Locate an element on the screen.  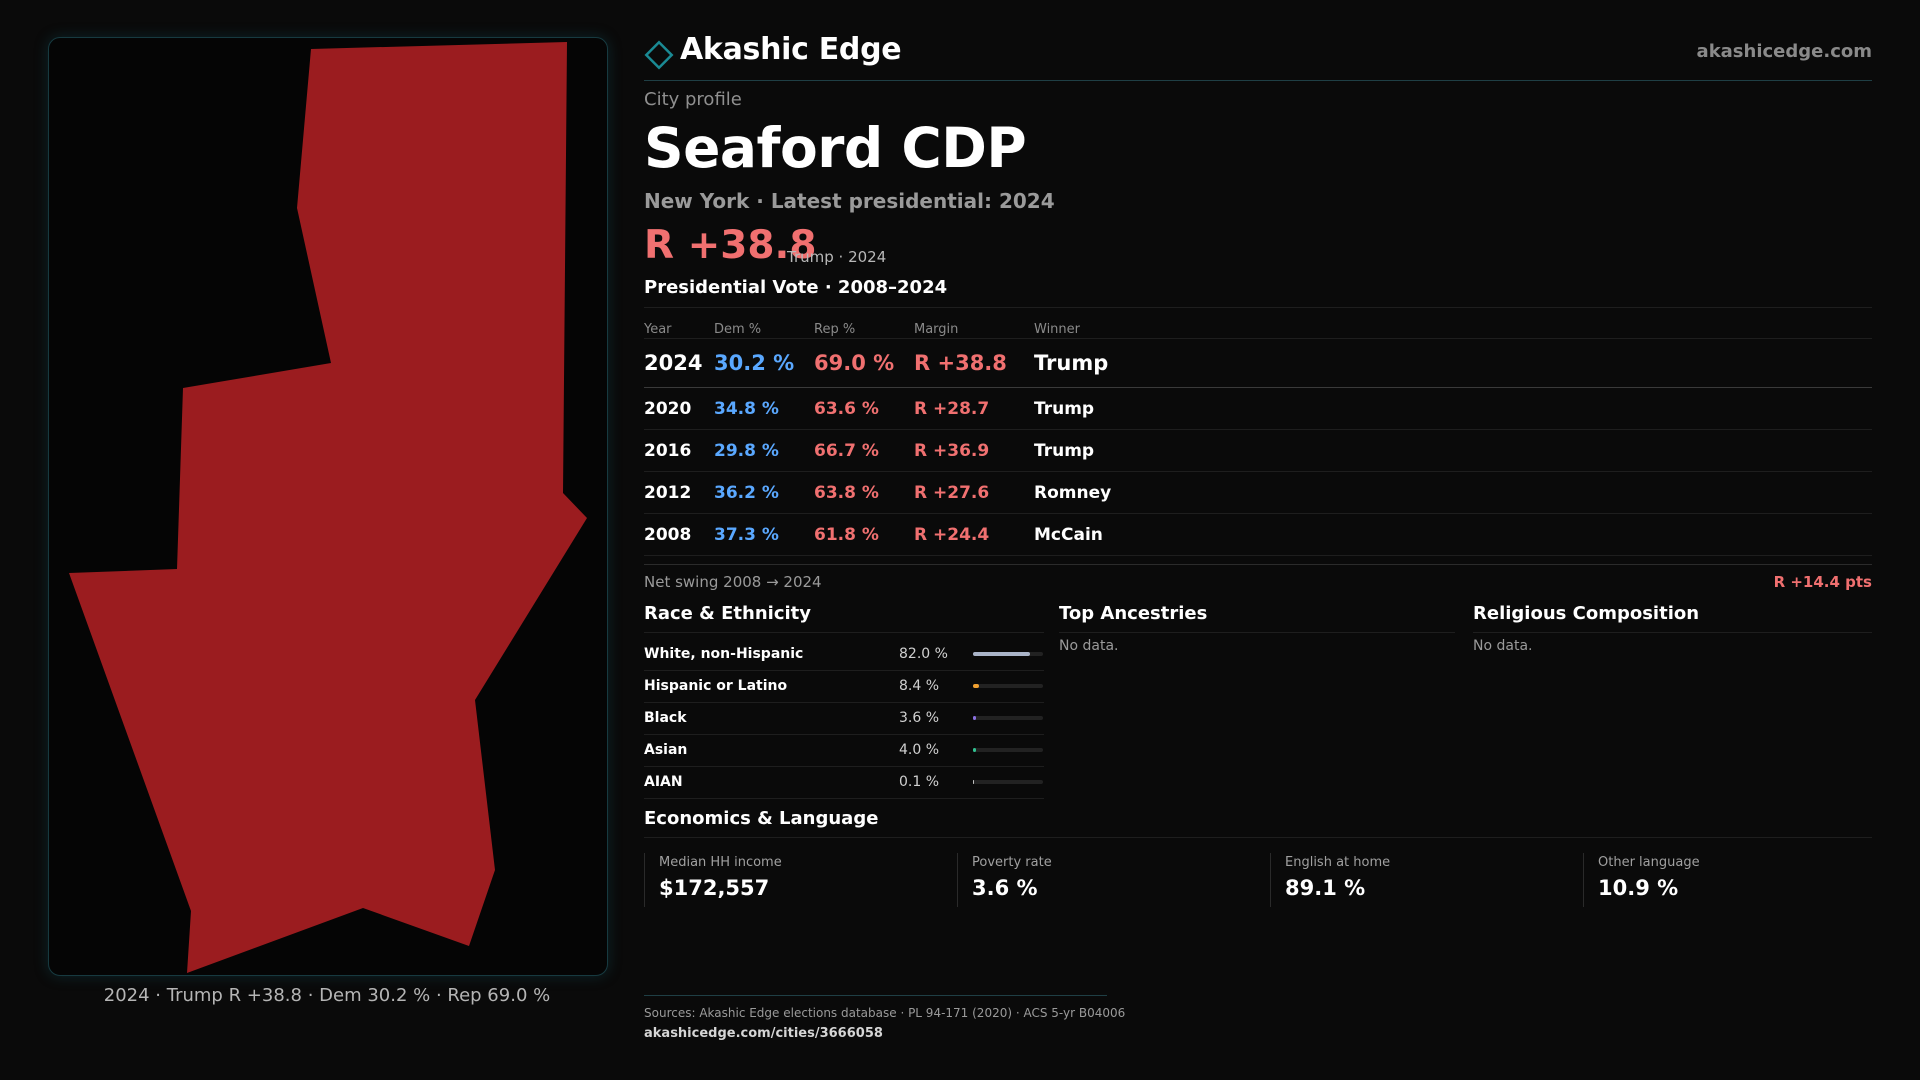
economics-section-title: Economics & Language is located at coordinates (761, 818).